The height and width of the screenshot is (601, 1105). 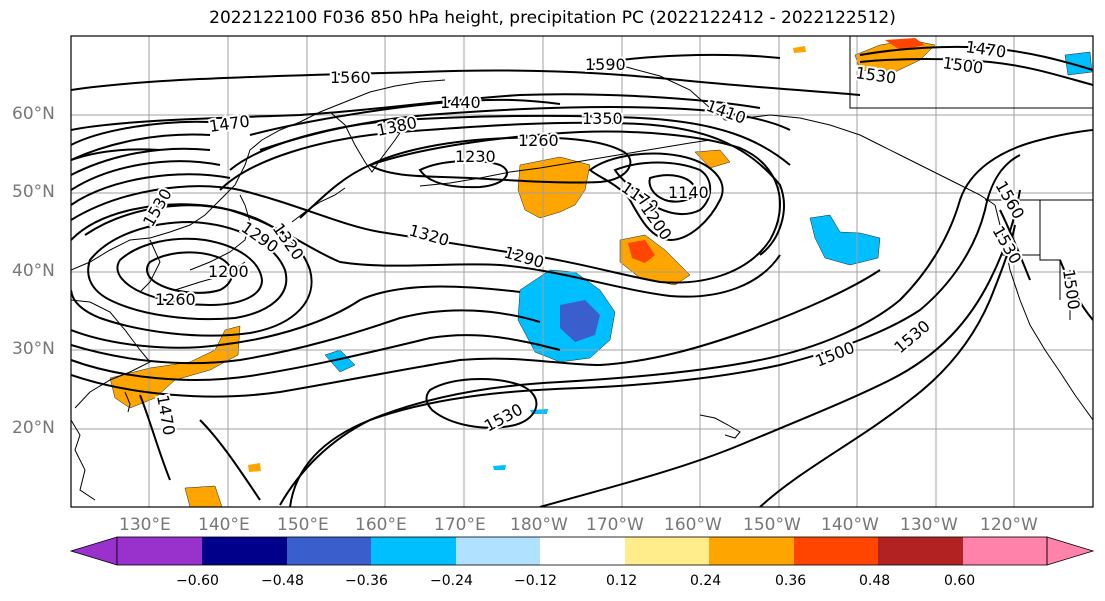 I want to click on lon-label: 170°E, so click(x=460, y=525).